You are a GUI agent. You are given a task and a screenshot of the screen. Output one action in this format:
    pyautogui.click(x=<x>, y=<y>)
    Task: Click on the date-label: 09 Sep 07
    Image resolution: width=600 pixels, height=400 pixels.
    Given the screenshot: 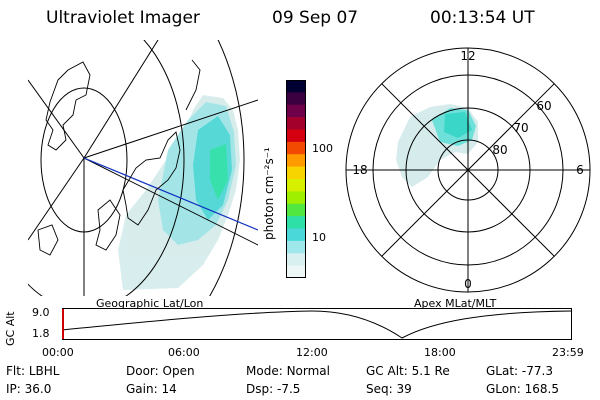 What is the action you would take?
    pyautogui.click(x=315, y=18)
    